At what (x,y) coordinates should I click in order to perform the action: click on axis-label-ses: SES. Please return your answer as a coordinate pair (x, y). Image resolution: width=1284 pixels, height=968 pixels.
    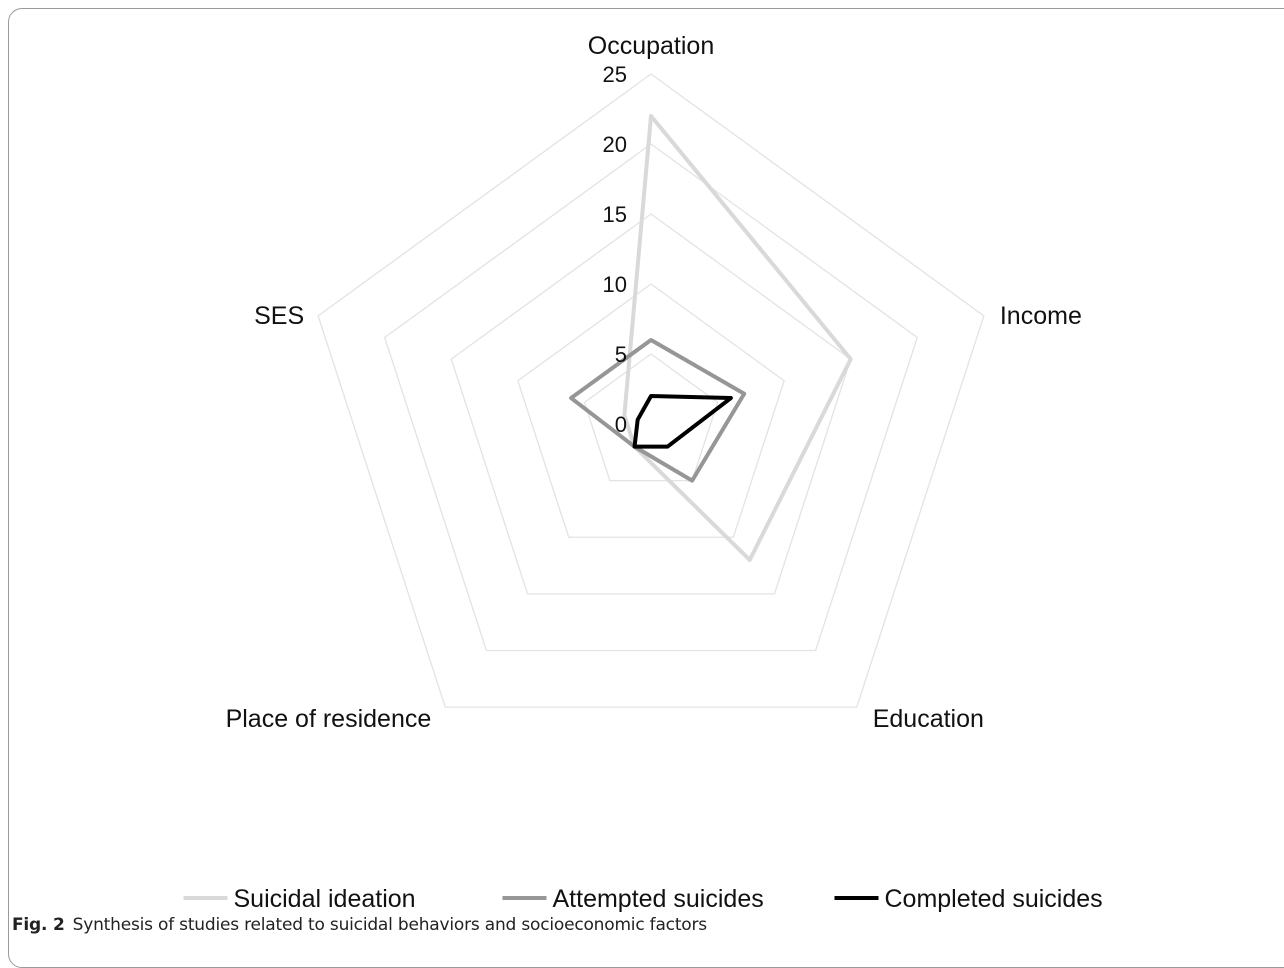
    Looking at the image, I should click on (279, 316).